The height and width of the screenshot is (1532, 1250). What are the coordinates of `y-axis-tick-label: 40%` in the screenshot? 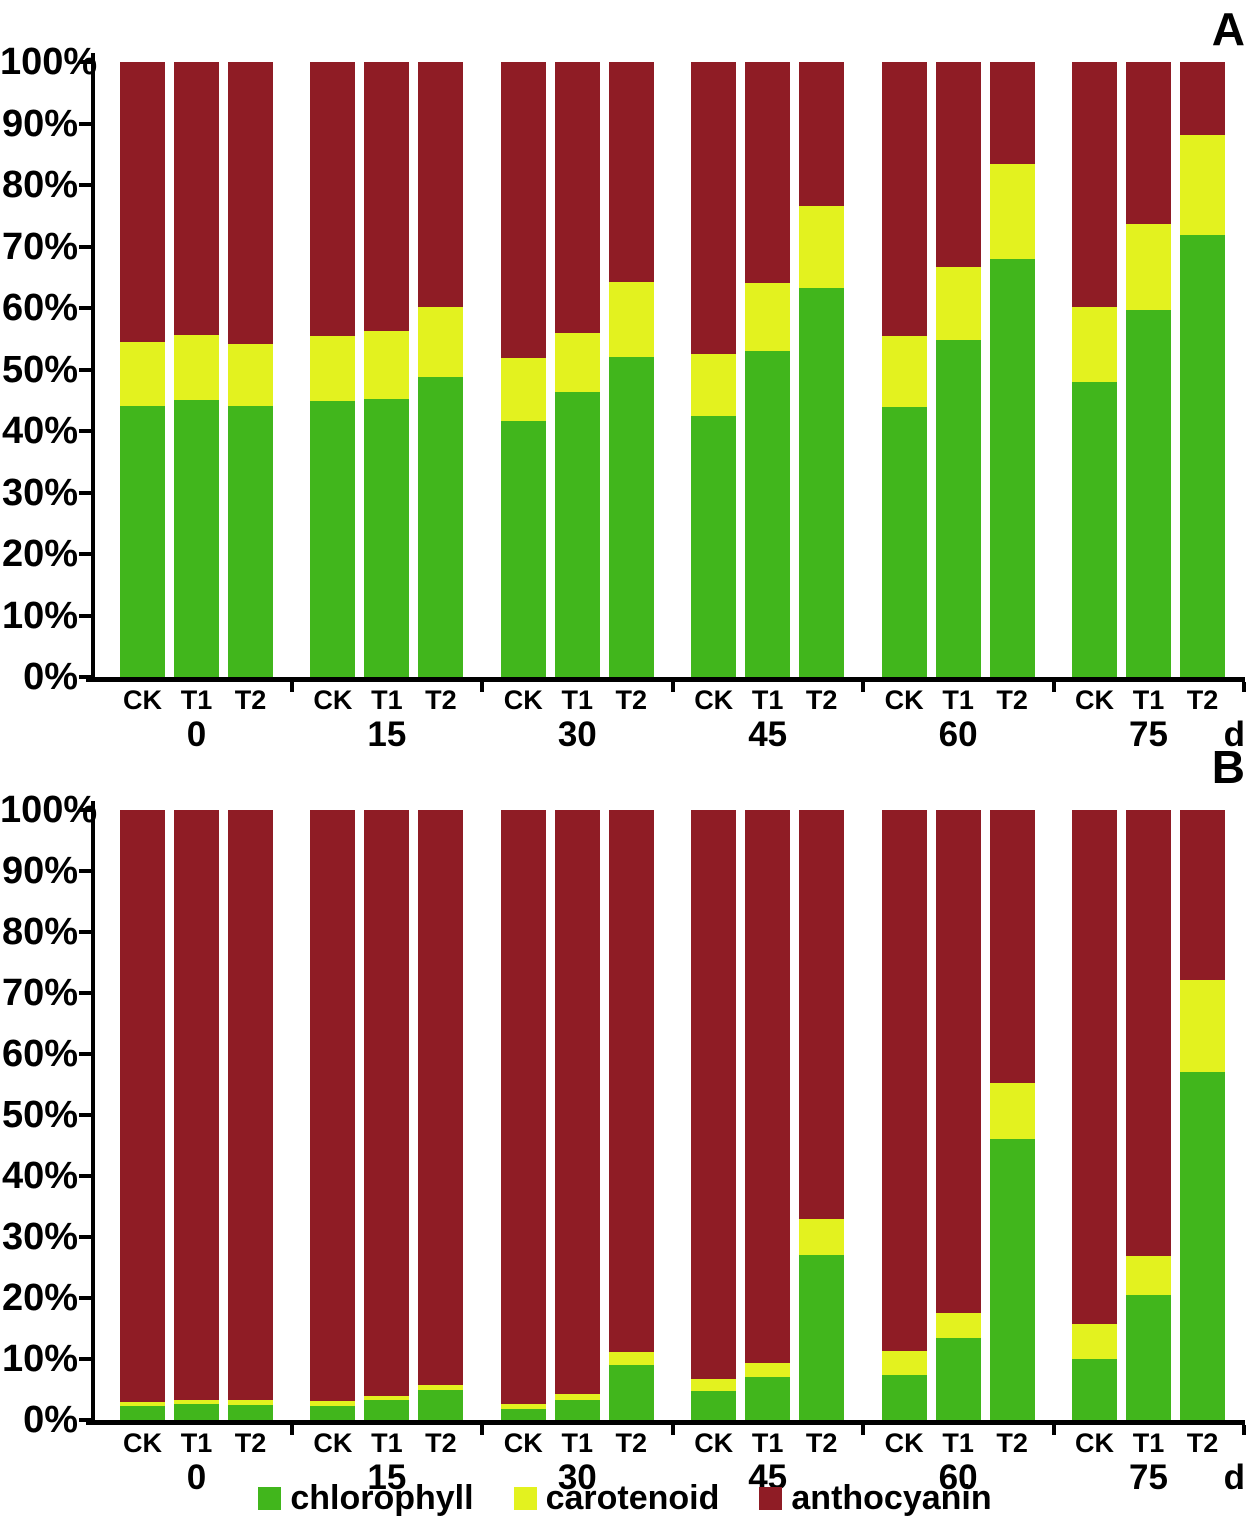 It's located at (39, 431).